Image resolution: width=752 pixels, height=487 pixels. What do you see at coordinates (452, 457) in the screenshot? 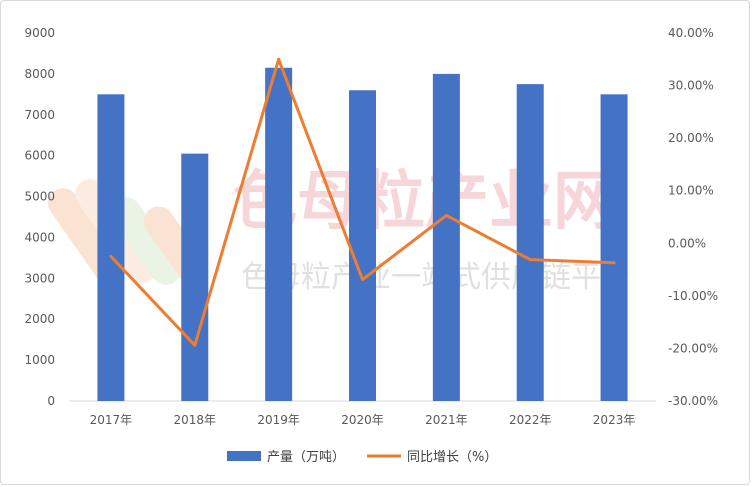
I see `legend-label-growth: 同比增长（%）` at bounding box center [452, 457].